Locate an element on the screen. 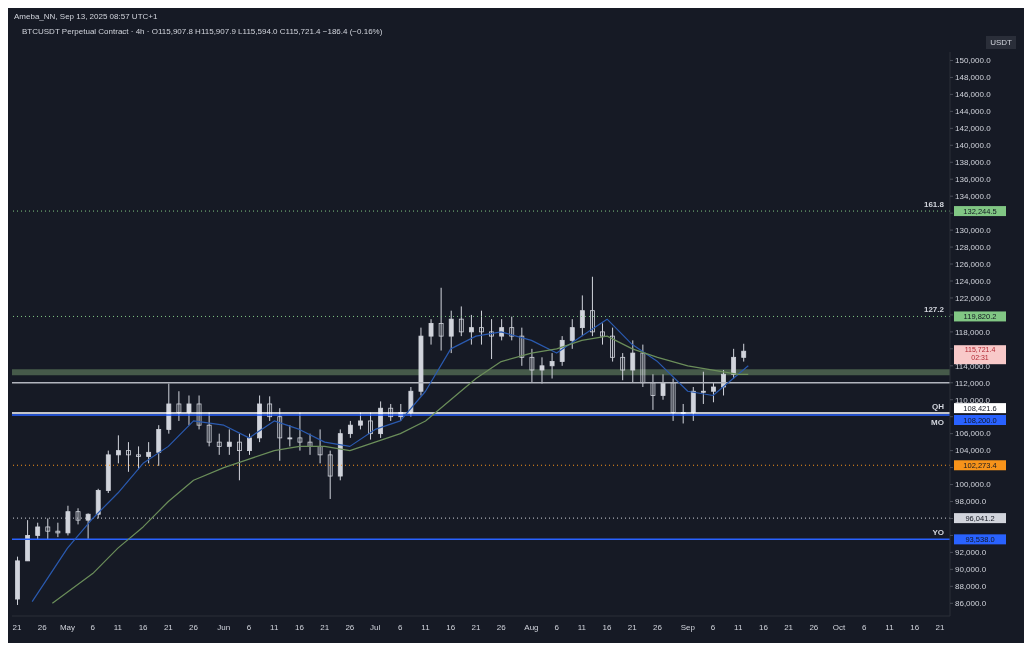 The image size is (1032, 651). y-tick-label: 146,000.0 is located at coordinates (973, 95).